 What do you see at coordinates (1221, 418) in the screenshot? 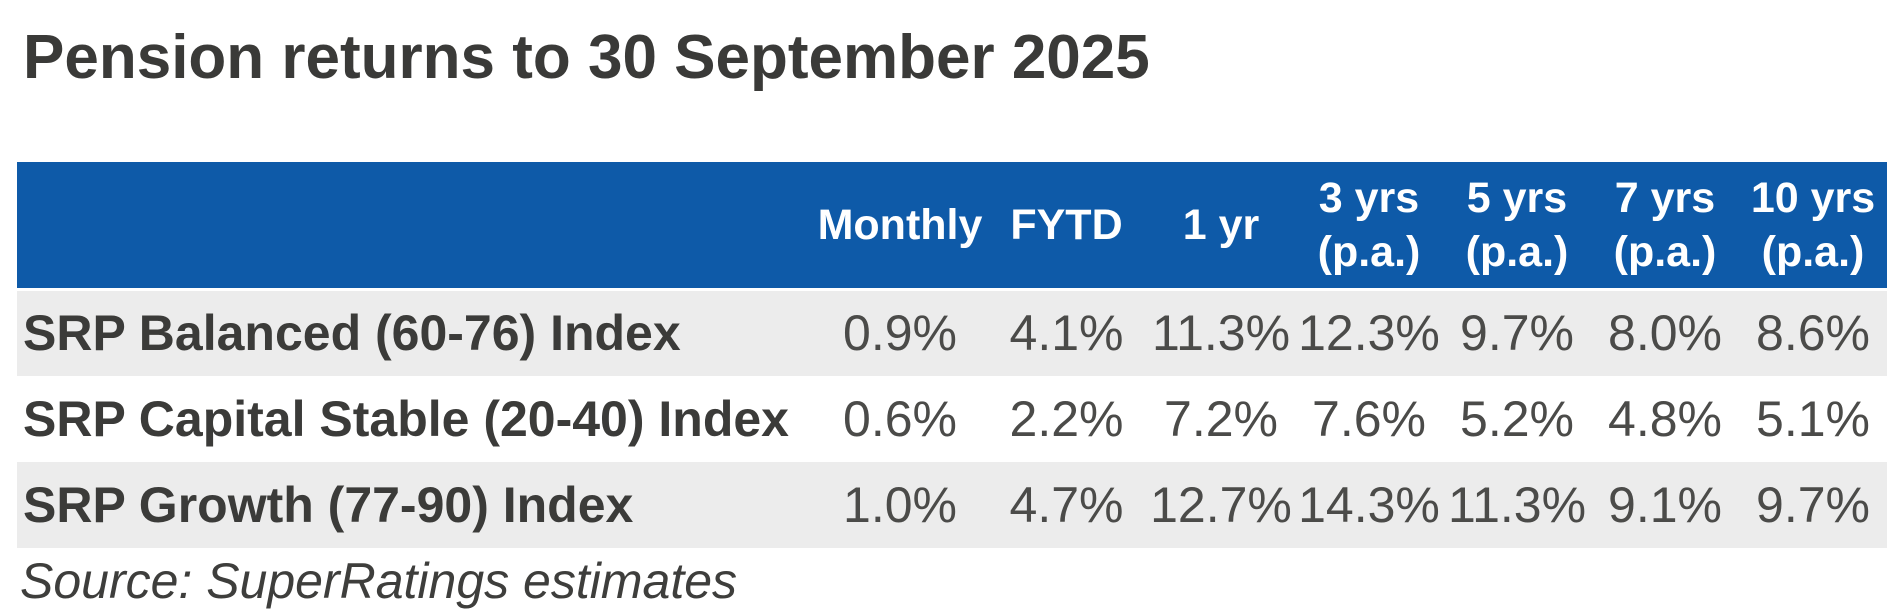
I see `value-cell: 7.2%` at bounding box center [1221, 418].